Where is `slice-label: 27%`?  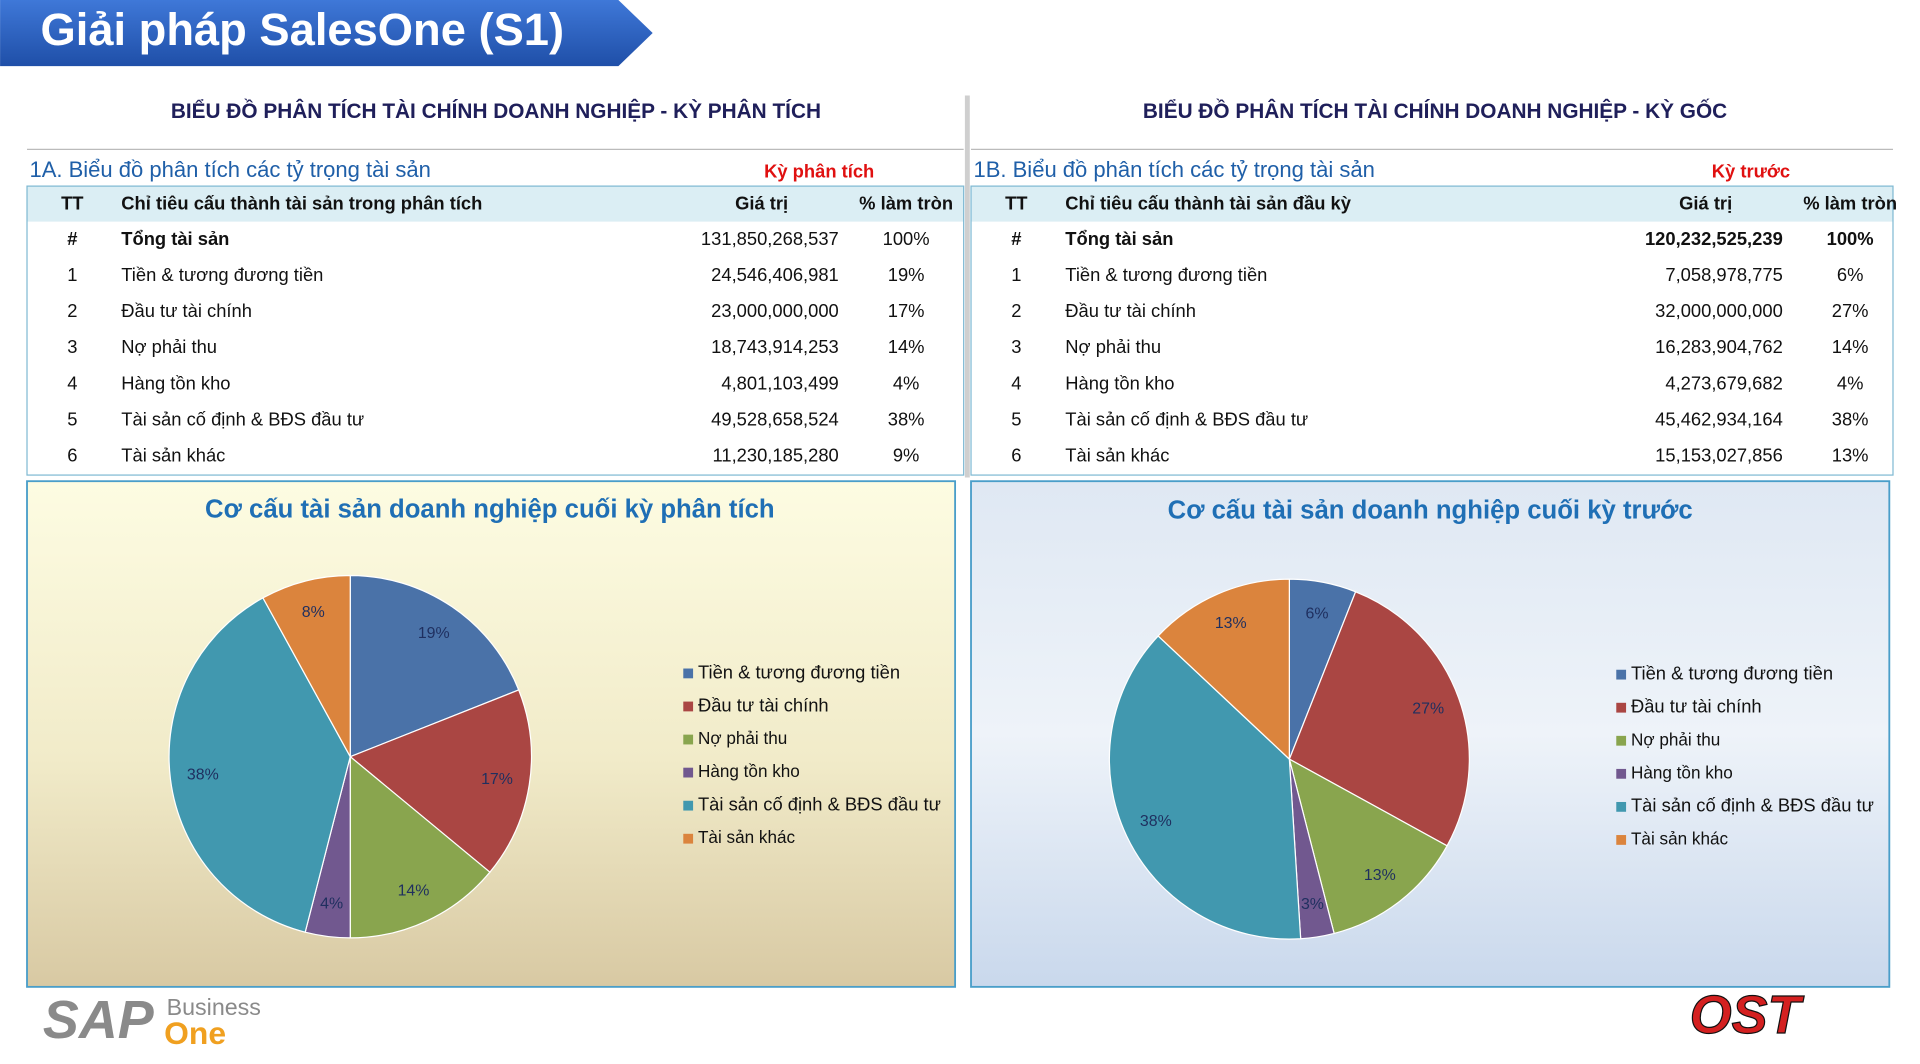 slice-label: 27% is located at coordinates (1428, 708).